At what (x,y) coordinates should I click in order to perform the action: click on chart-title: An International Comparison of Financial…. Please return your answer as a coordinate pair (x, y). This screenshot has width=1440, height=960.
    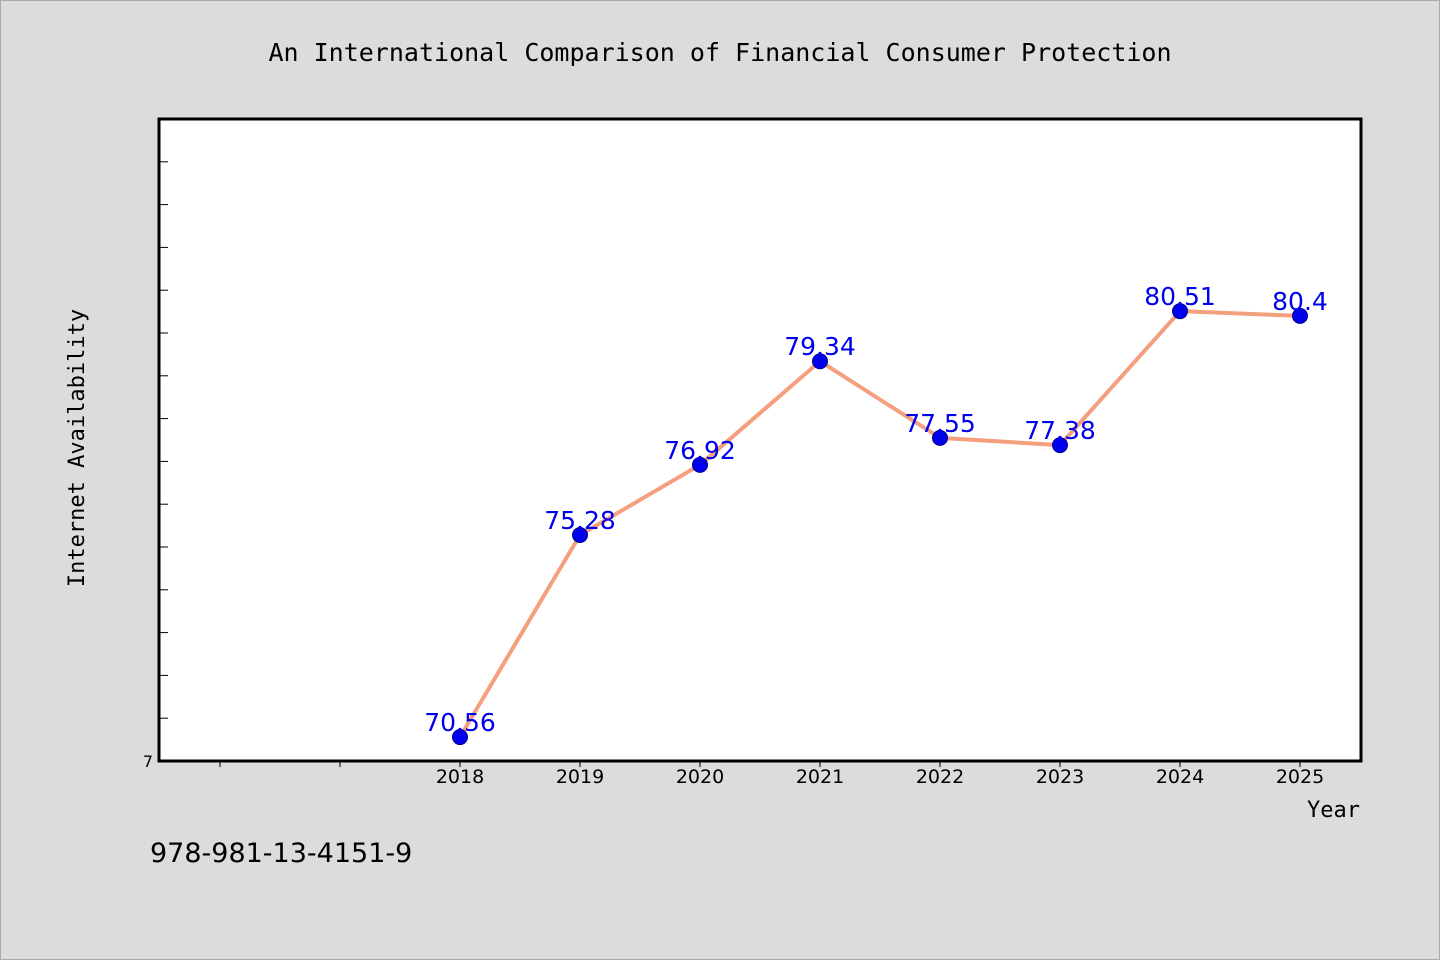
    Looking at the image, I should click on (719, 52).